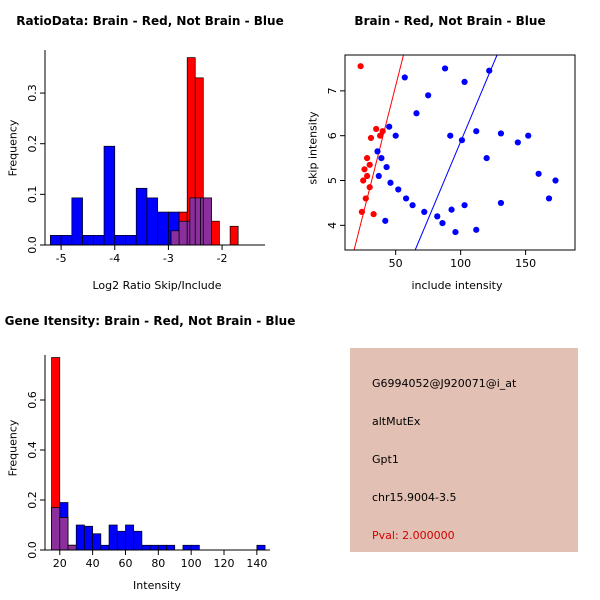 The width and height of the screenshot is (600, 600). What do you see at coordinates (444, 383) in the screenshot?
I see `probe-id-text: G6994052@J920071@i_at` at bounding box center [444, 383].